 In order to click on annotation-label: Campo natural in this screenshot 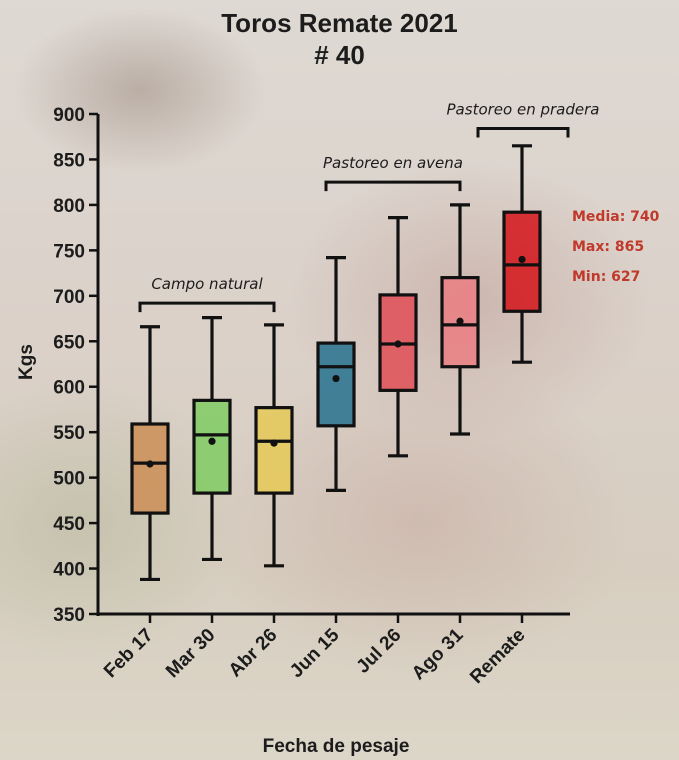, I will do `click(207, 284)`.